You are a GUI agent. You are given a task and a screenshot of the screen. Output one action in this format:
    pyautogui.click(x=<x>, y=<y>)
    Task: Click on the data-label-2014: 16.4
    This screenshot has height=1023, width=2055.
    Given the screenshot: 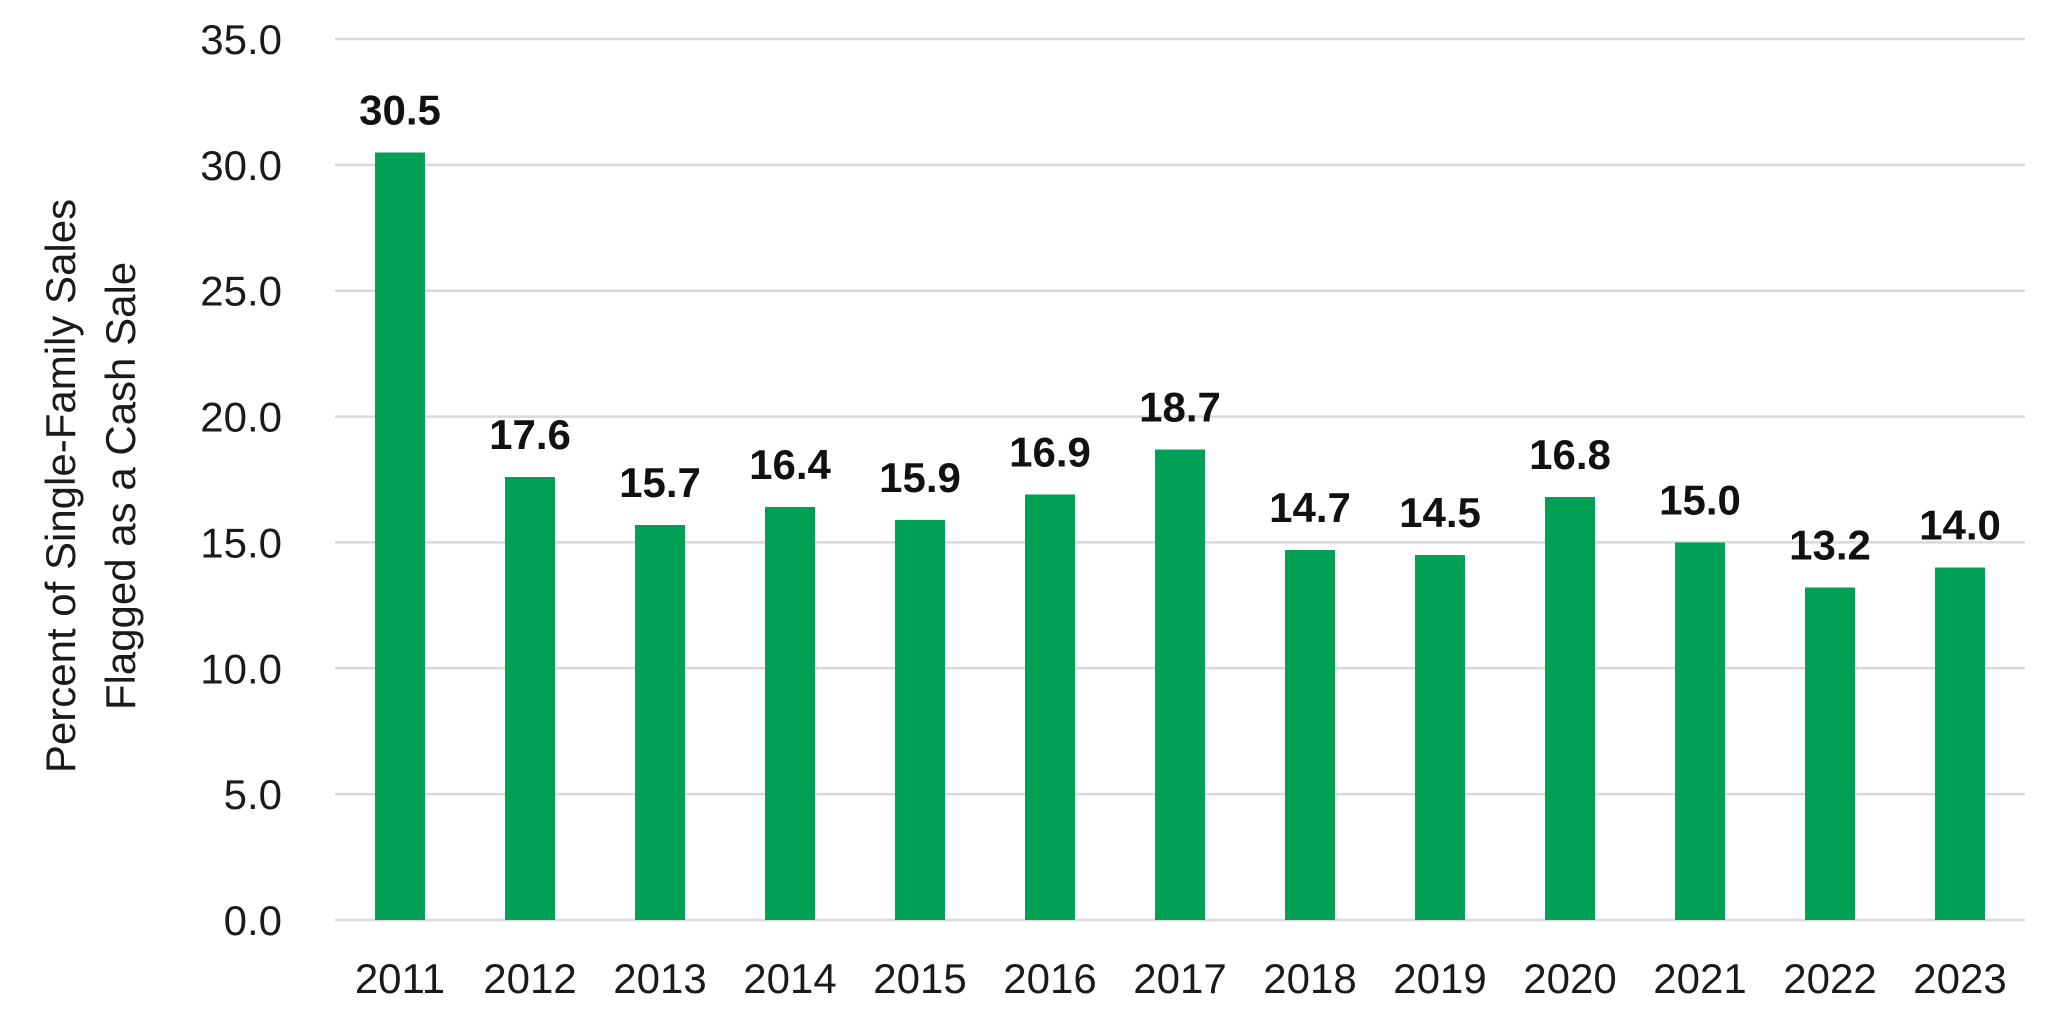 What is the action you would take?
    pyautogui.click(x=790, y=464)
    